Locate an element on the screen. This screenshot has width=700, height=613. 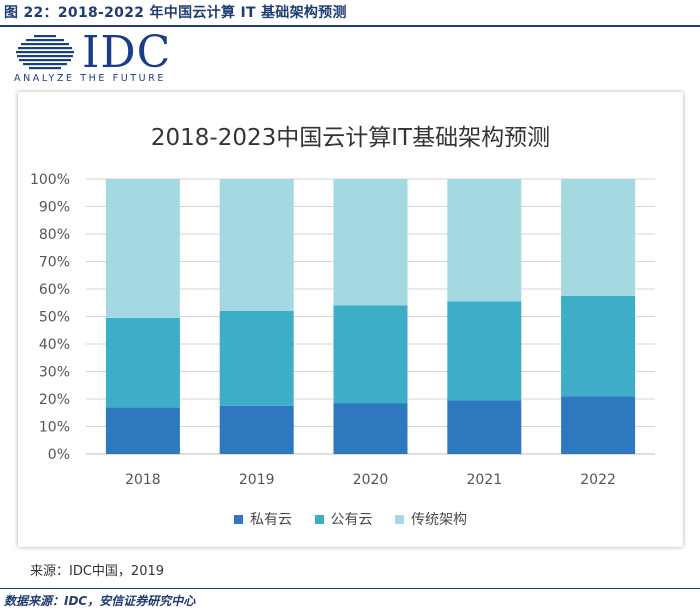
y-tick-label: 50% is located at coordinates (54, 318).